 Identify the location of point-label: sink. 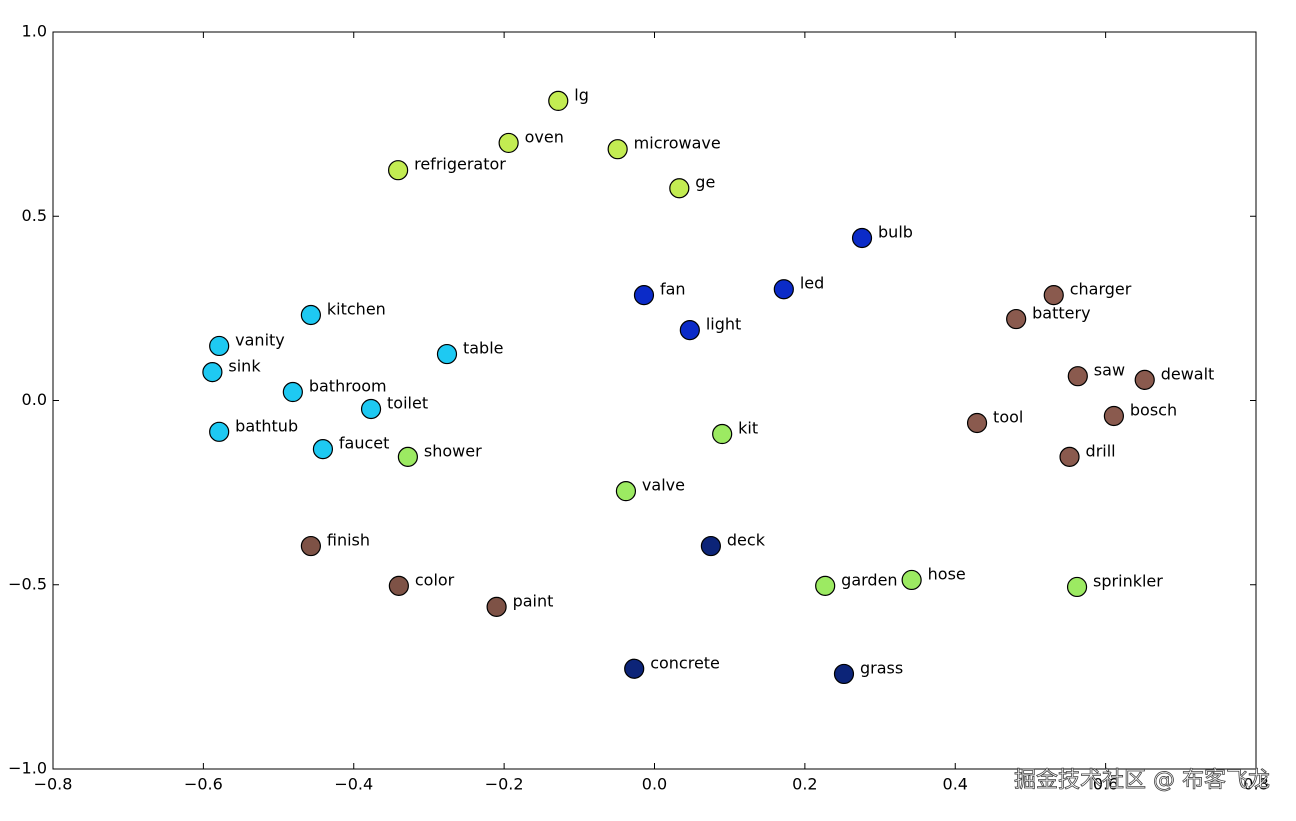
(244, 366).